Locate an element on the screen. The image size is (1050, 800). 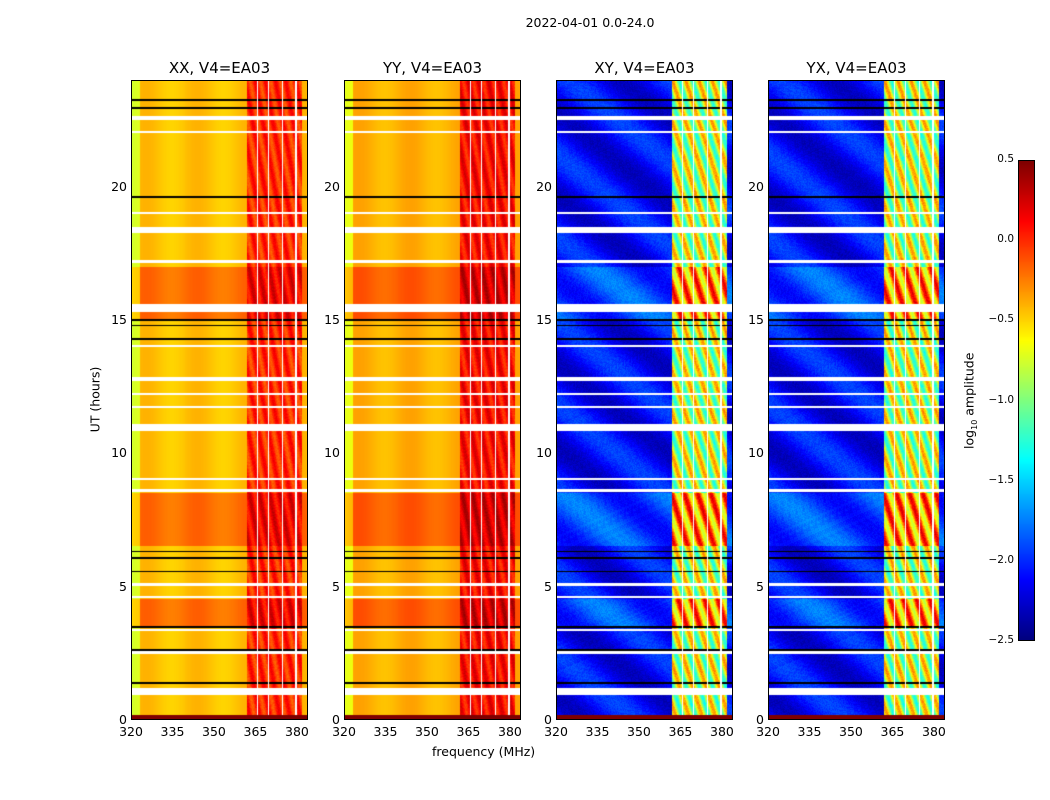
colorbar-label: log10 amplitude is located at coordinates (970, 400).